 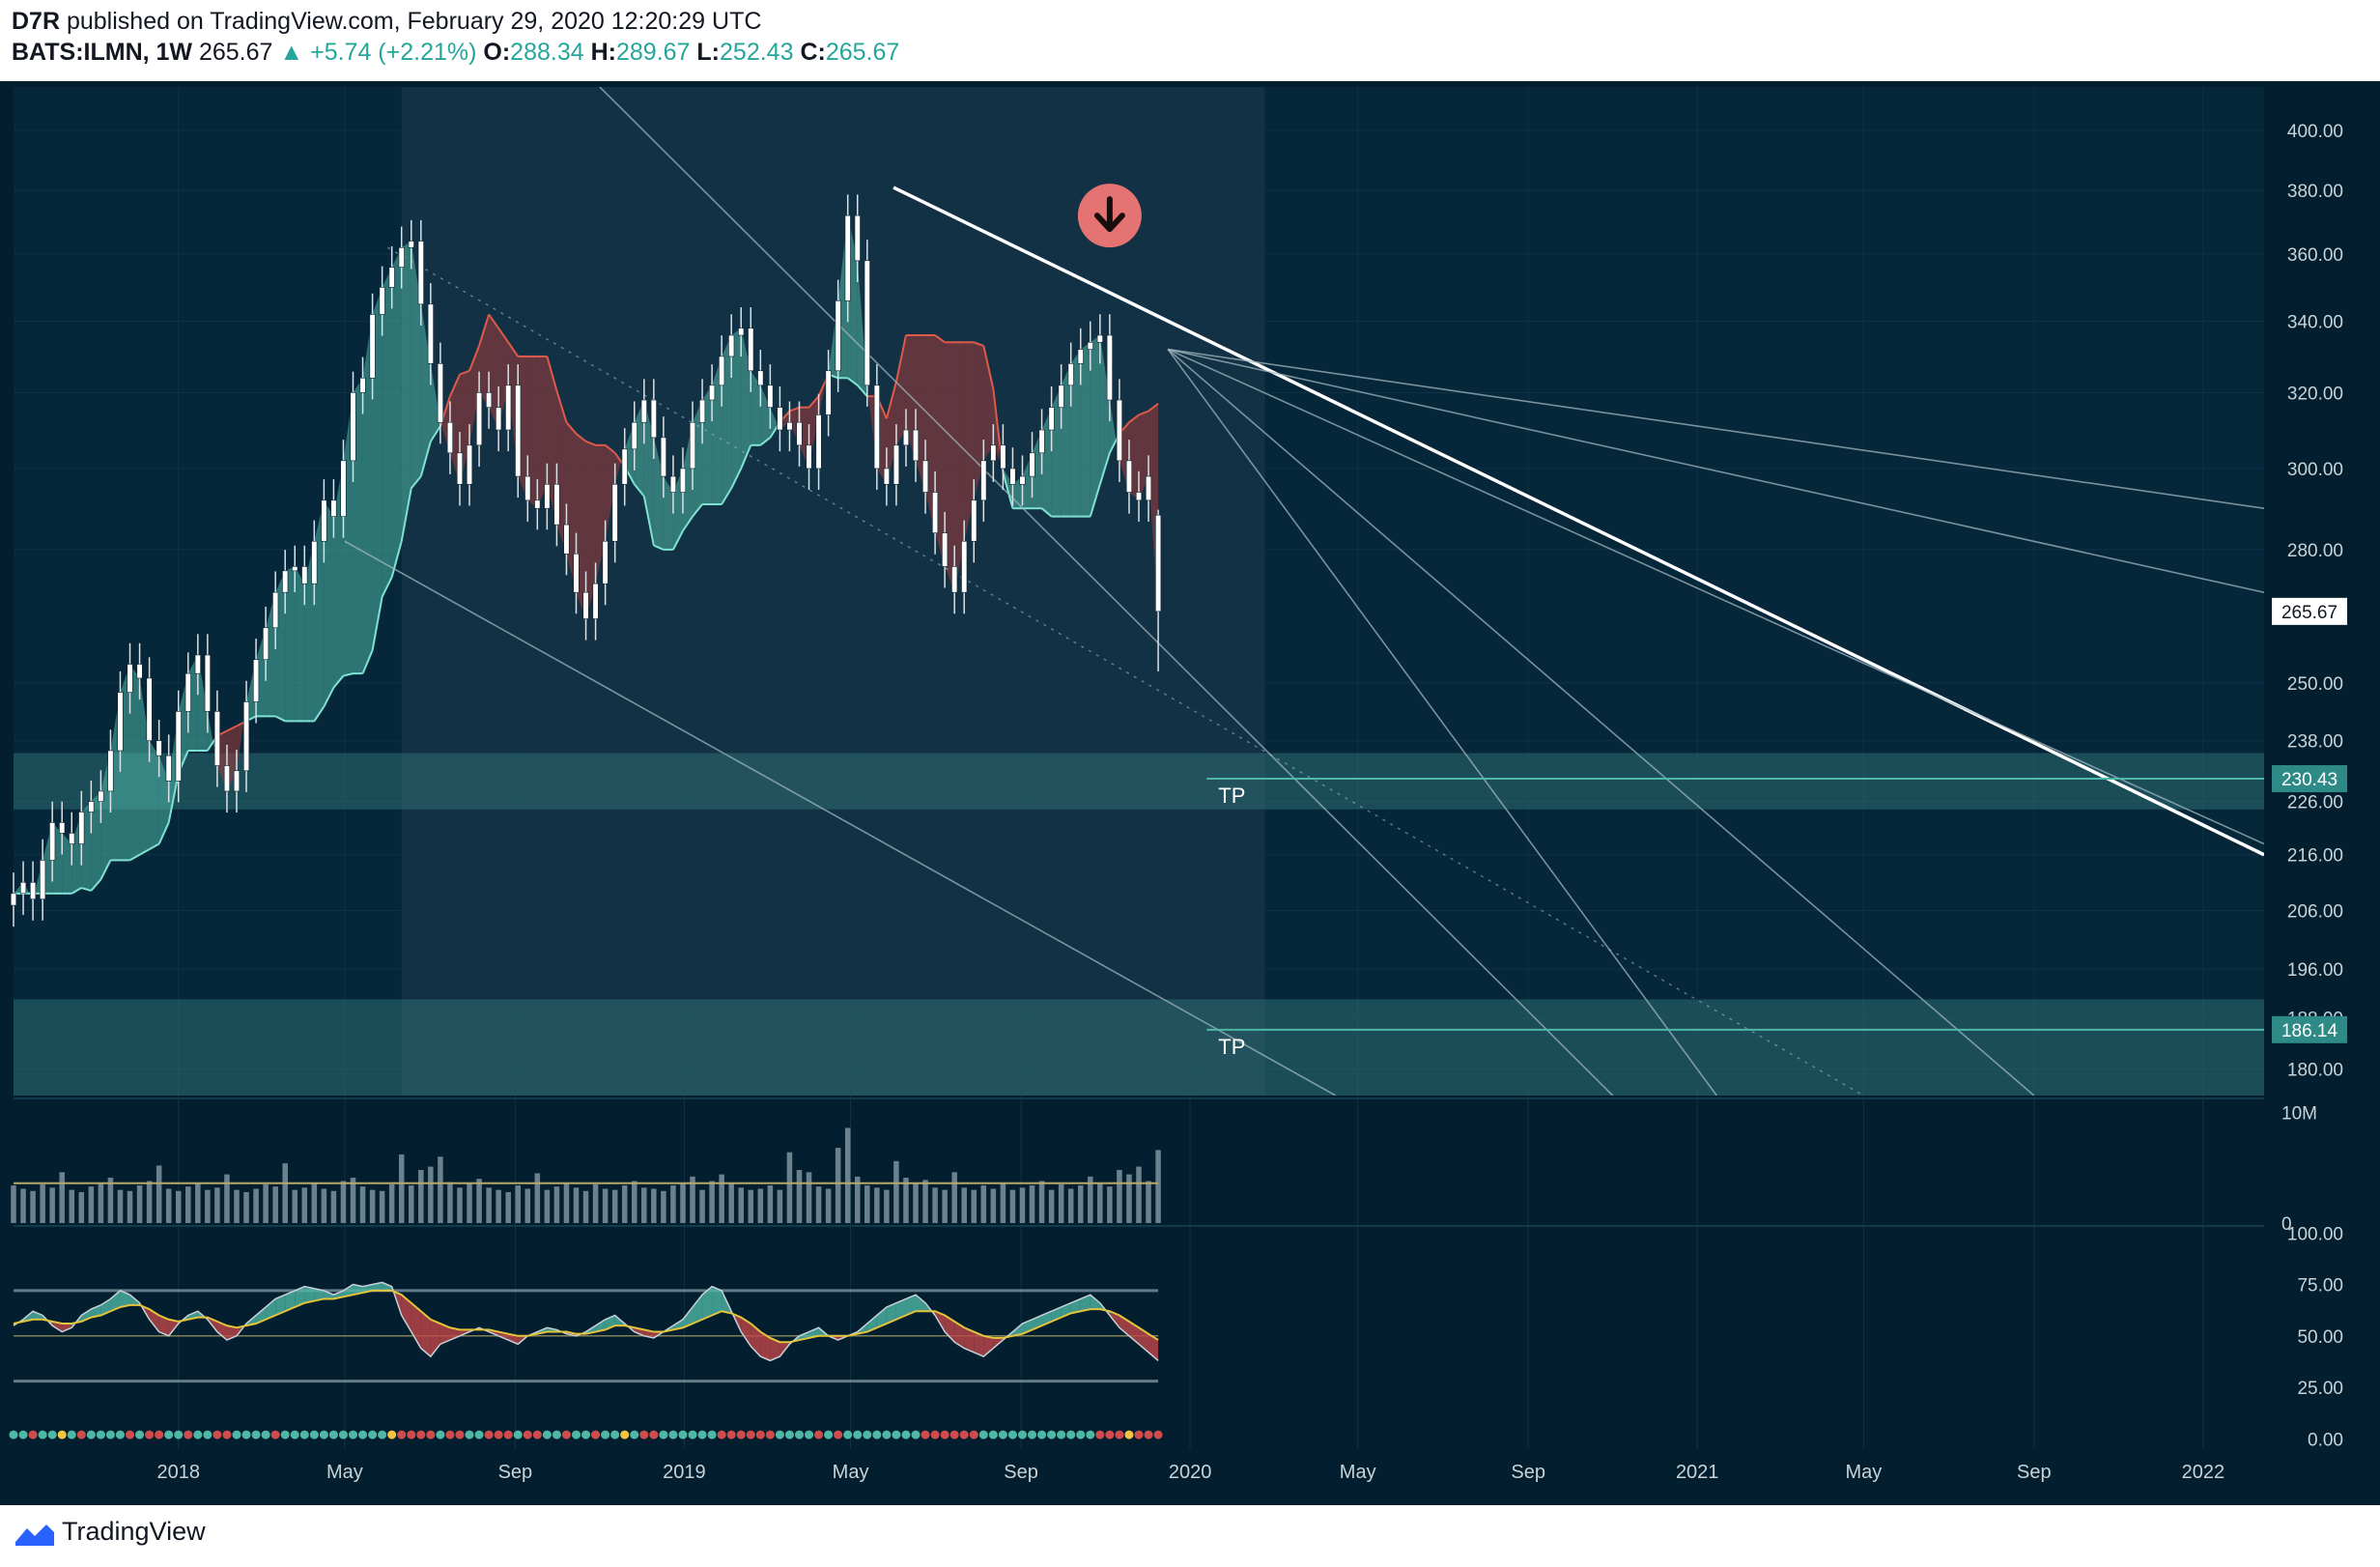 What do you see at coordinates (178, 1472) in the screenshot?
I see `x-tick-label: 2018` at bounding box center [178, 1472].